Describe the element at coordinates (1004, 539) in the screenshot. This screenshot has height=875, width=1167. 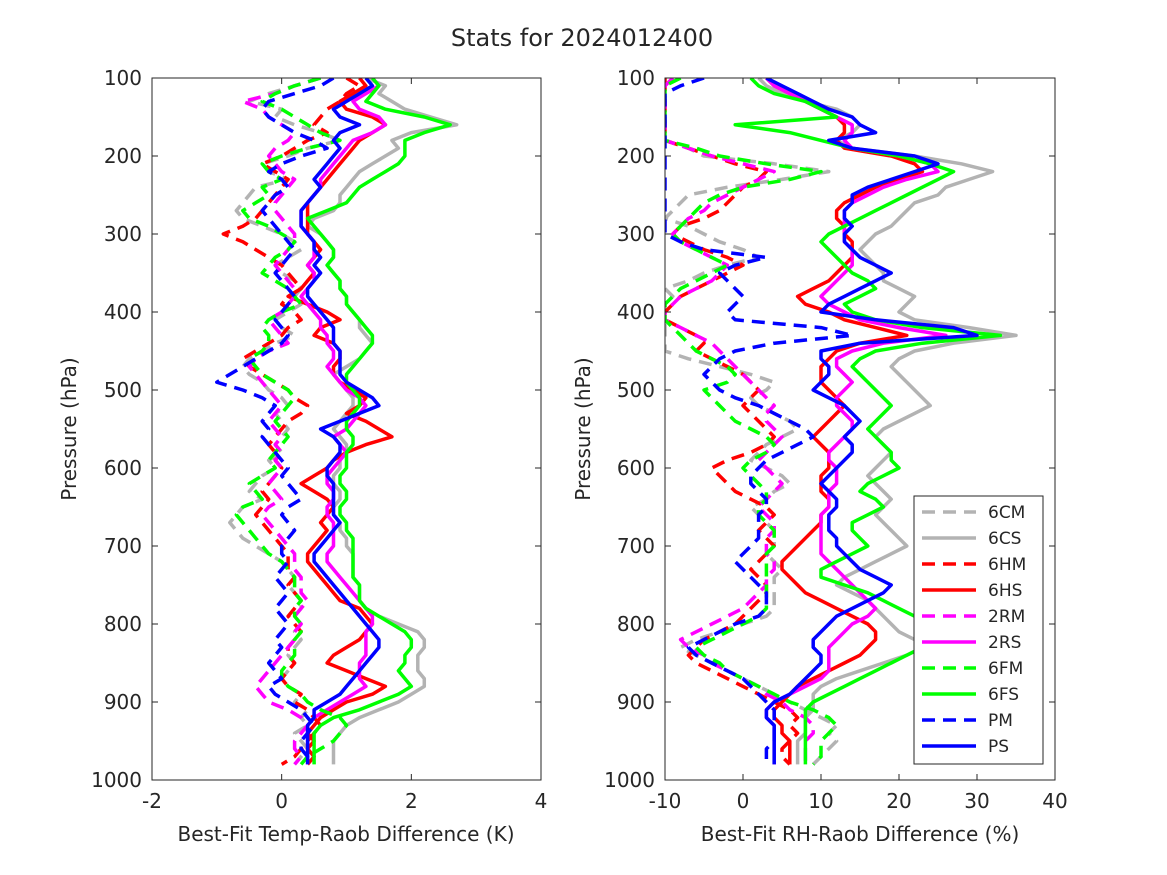
I see `legend-label-6cs: 6CS` at that location.